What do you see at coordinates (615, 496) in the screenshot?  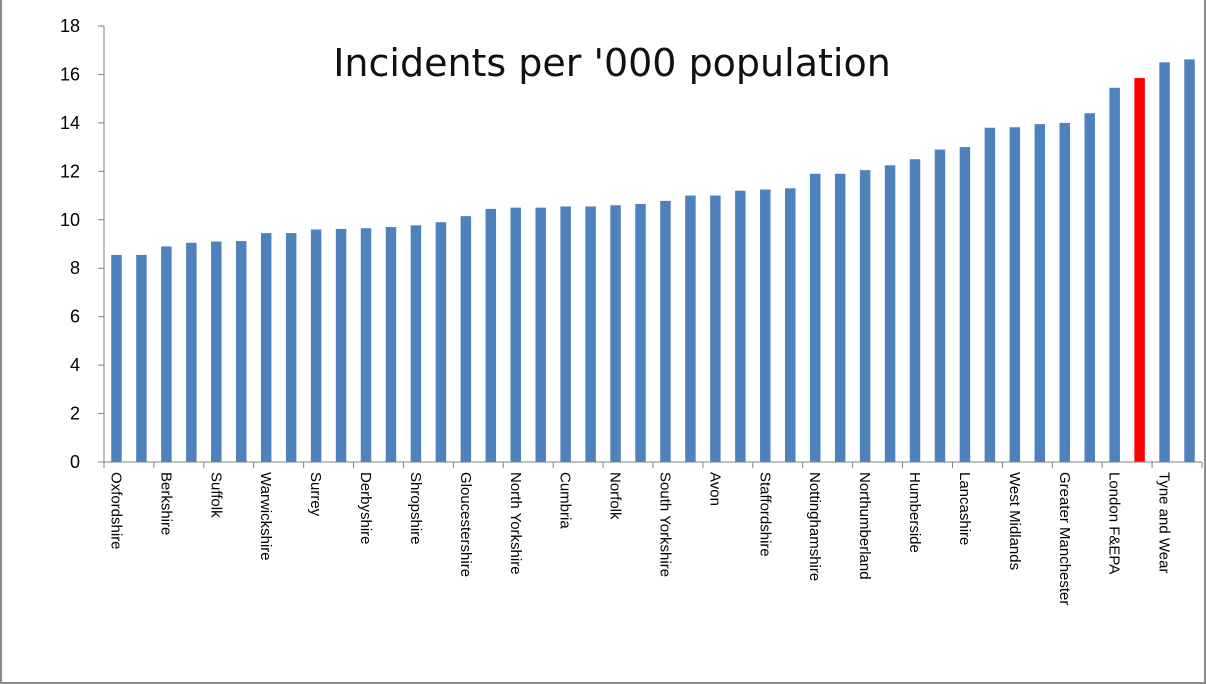 I see `x-category-label: Norfolk` at bounding box center [615, 496].